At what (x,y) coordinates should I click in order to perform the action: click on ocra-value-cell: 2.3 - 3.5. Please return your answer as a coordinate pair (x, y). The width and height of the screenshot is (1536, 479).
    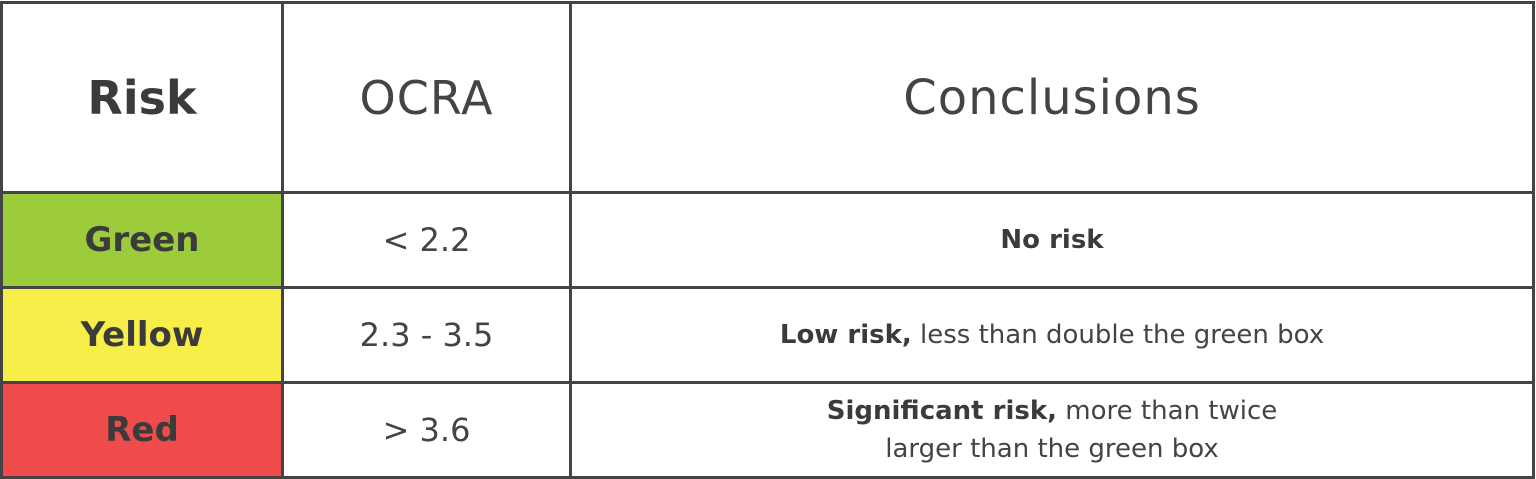
    Looking at the image, I should click on (426, 335).